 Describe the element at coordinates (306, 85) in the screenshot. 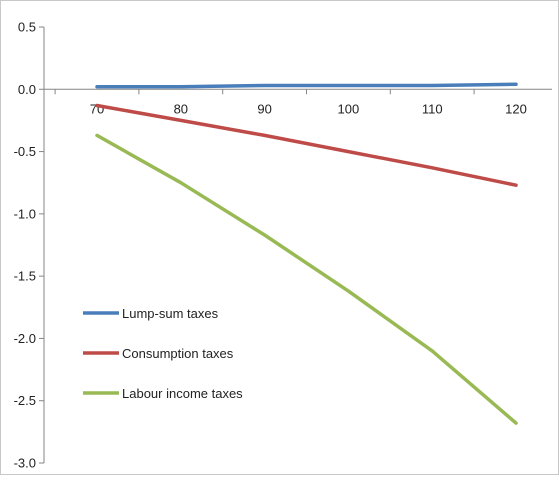

I see `series-line-lump-sum-taxes` at that location.